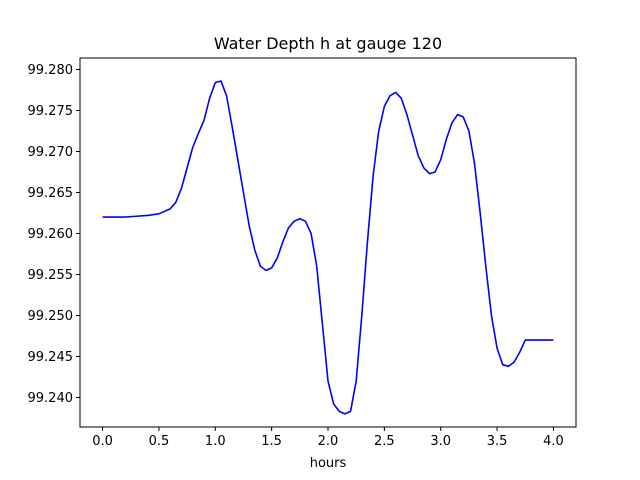  What do you see at coordinates (215, 441) in the screenshot?
I see `x-tick-label: 1.0` at bounding box center [215, 441].